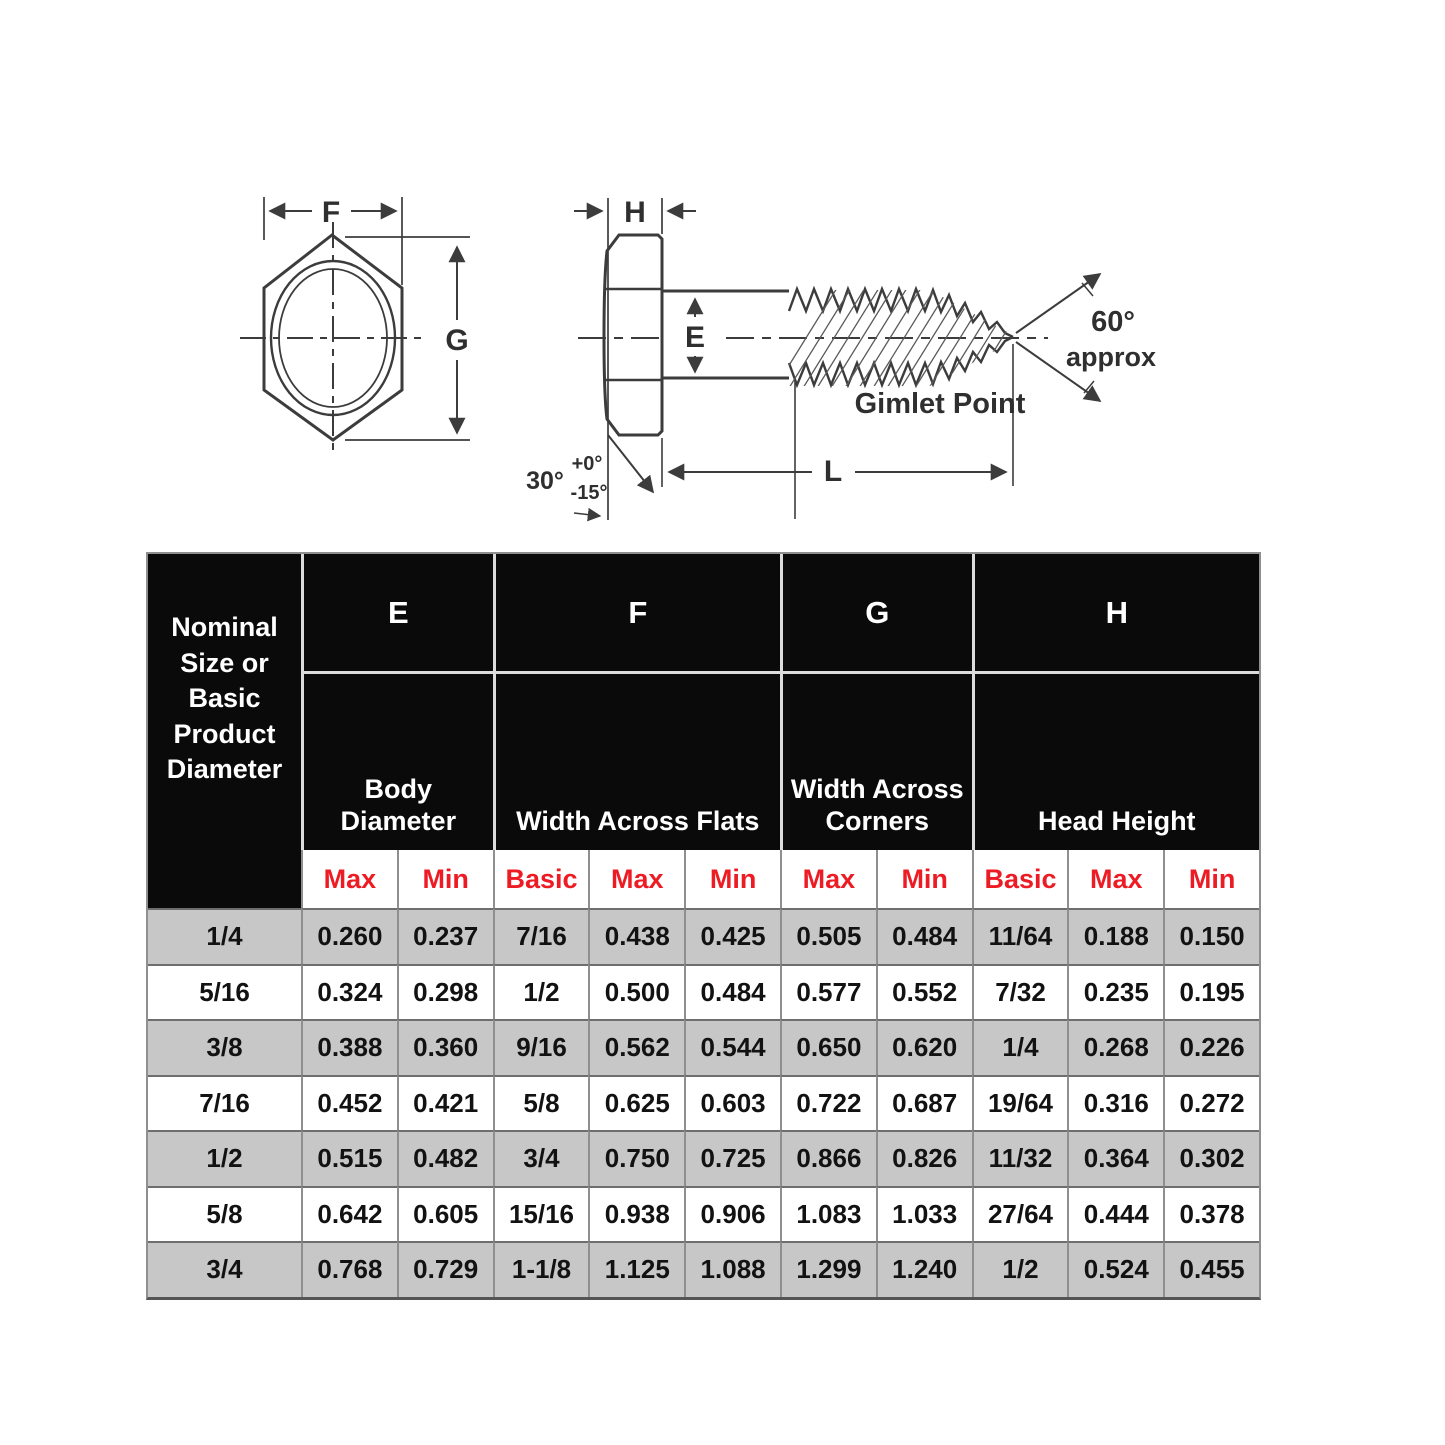 The height and width of the screenshot is (1445, 1445). Describe the element at coordinates (444, 1158) in the screenshot. I see `table-cell: 0.482` at that location.